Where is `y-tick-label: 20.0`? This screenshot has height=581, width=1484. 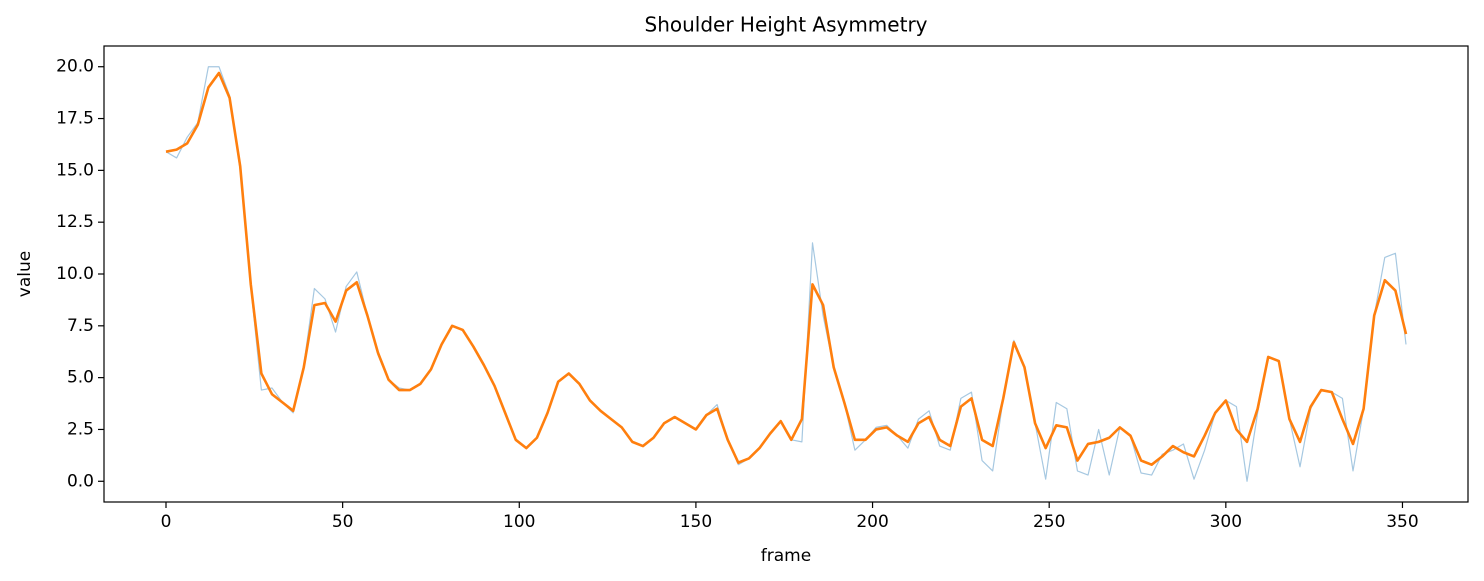
y-tick-label: 20.0 is located at coordinates (75, 67).